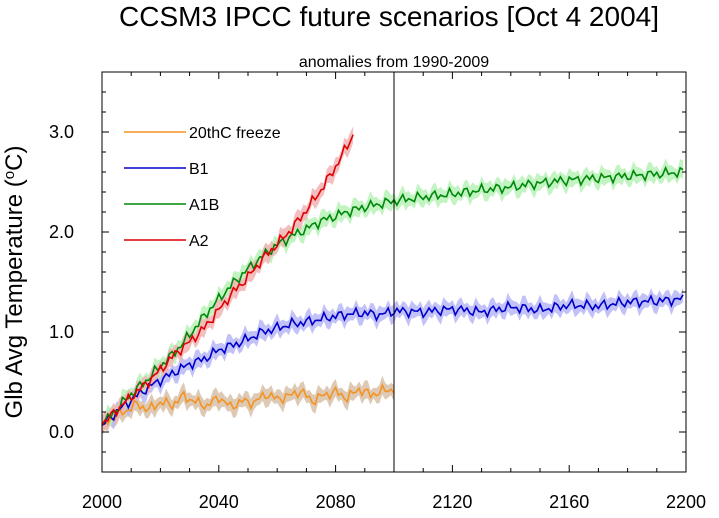 The height and width of the screenshot is (518, 719). Describe the element at coordinates (15, 282) in the screenshot. I see `y-axis-label: Glb Avg Temperature (oC)` at that location.